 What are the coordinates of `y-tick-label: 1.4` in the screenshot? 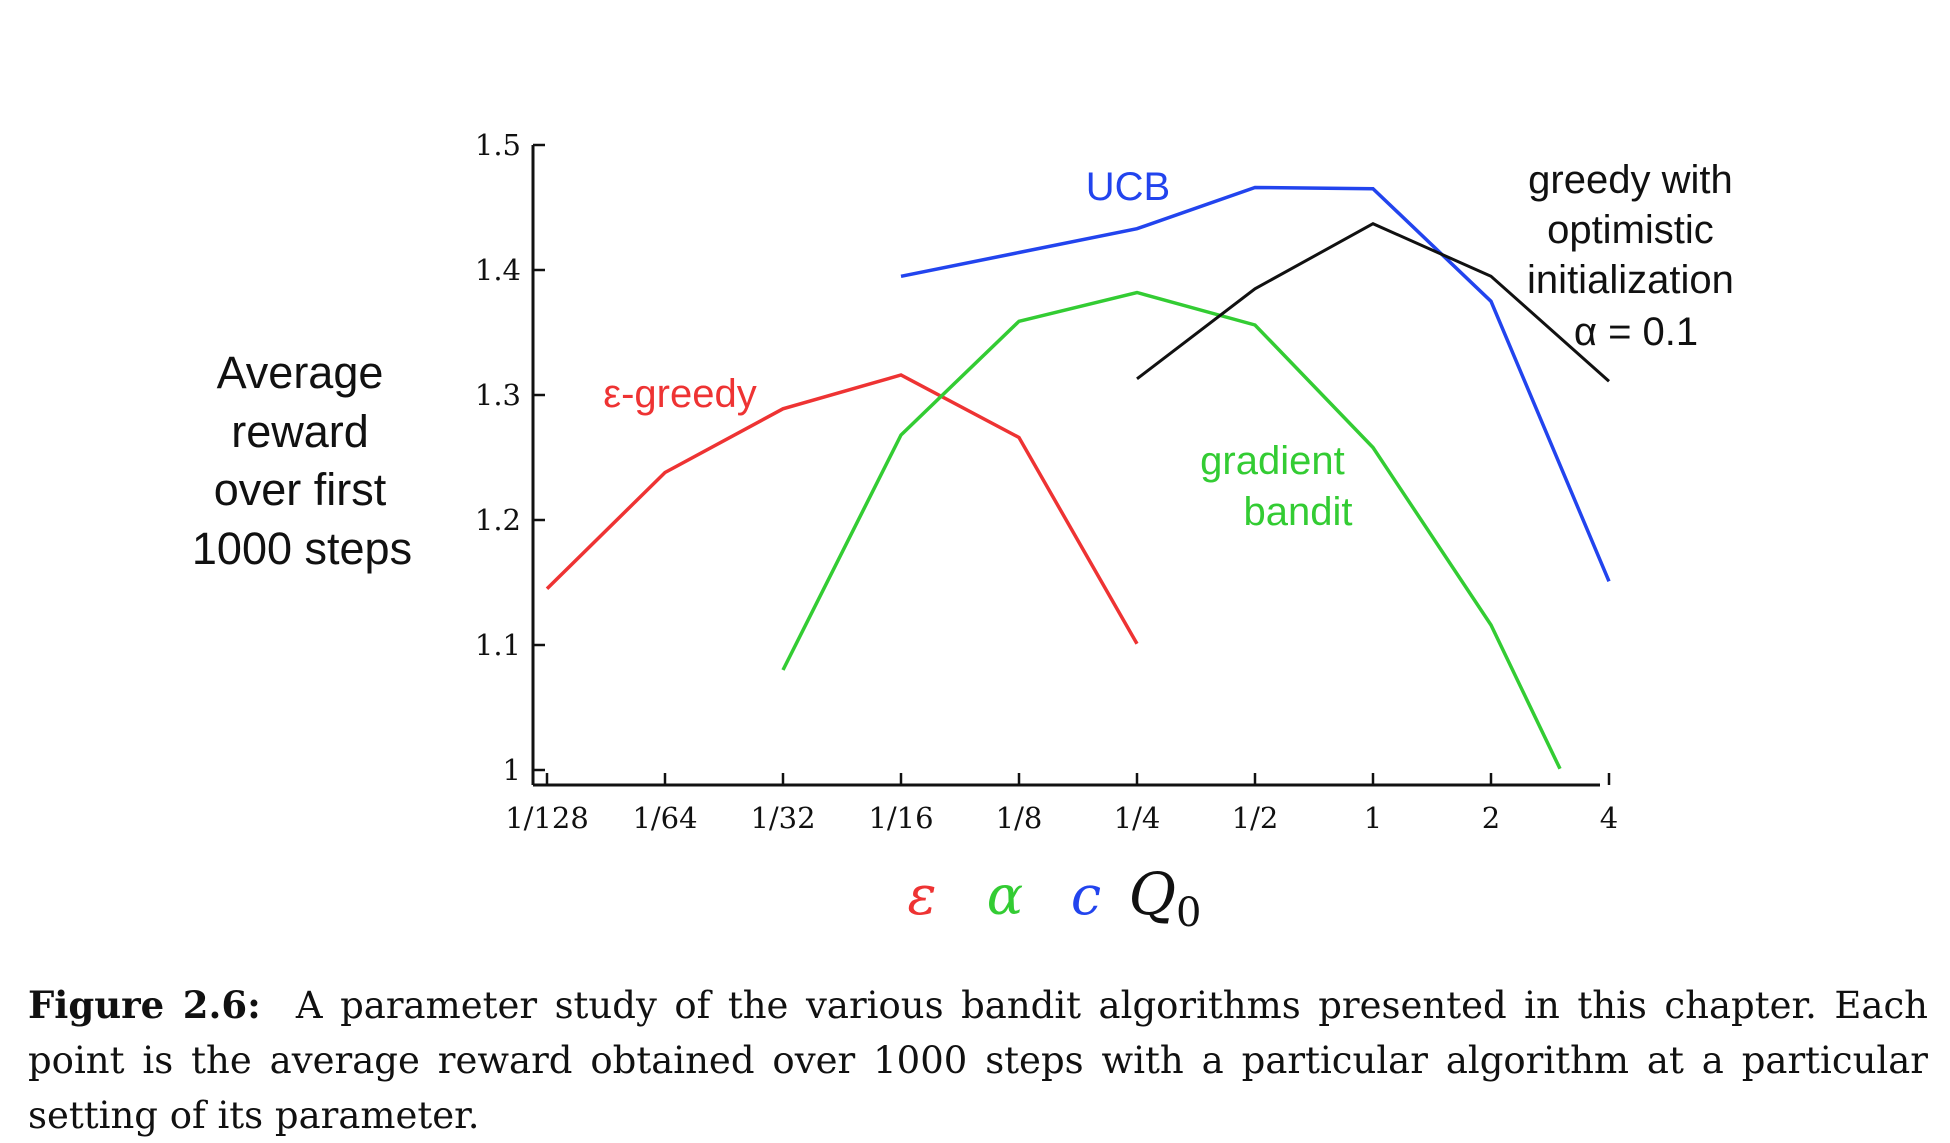 It's located at (498, 270).